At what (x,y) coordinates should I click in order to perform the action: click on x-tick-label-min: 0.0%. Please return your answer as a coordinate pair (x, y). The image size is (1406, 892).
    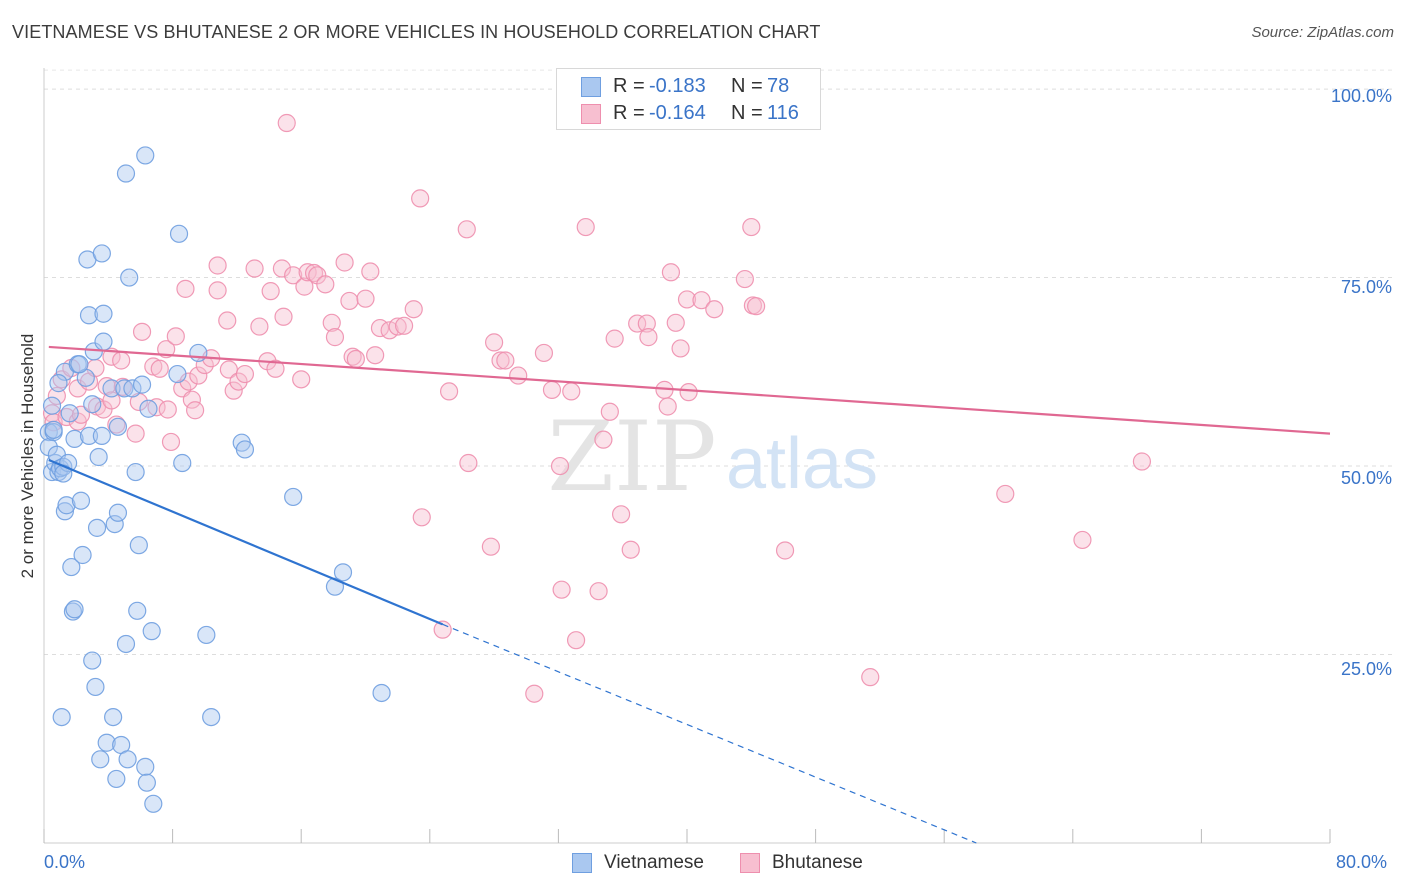
    Looking at the image, I should click on (65, 862).